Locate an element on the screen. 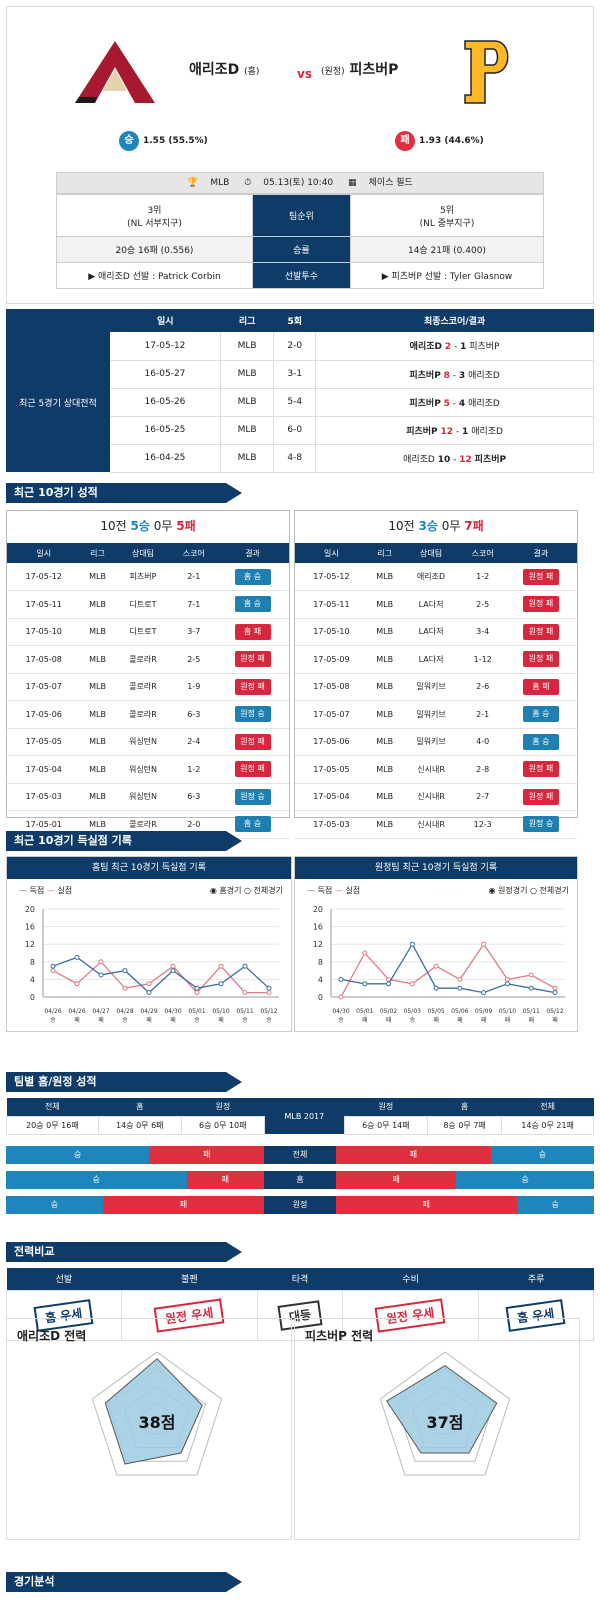  away-games-radio: ◉ 원정경기 is located at coordinates (508, 890).